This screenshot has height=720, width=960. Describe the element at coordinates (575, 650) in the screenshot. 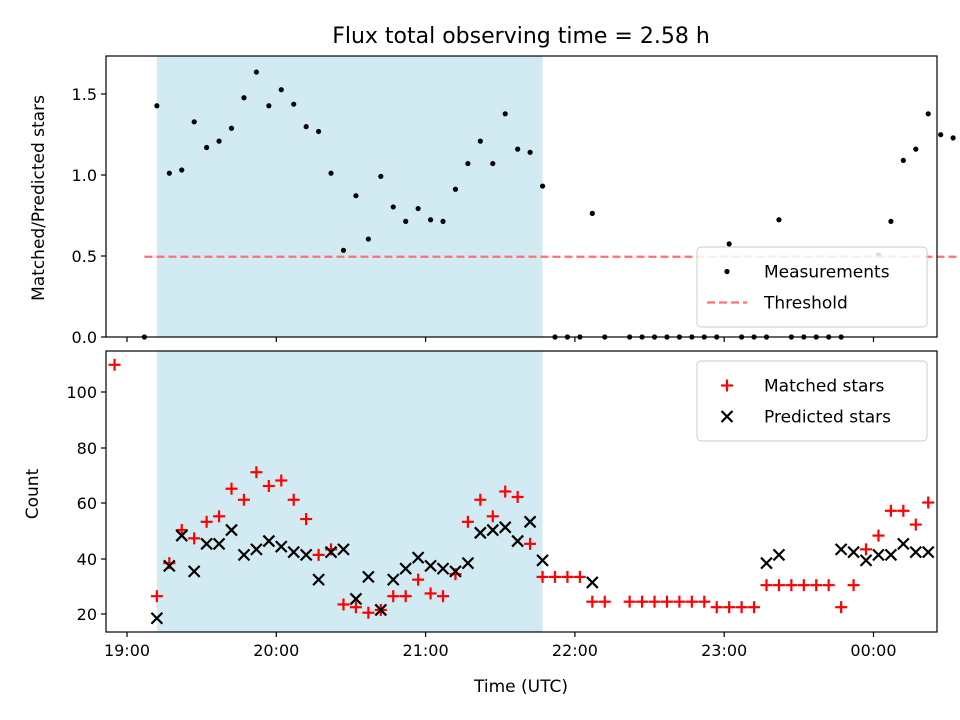

I see `x-tick-label: 22:00` at that location.